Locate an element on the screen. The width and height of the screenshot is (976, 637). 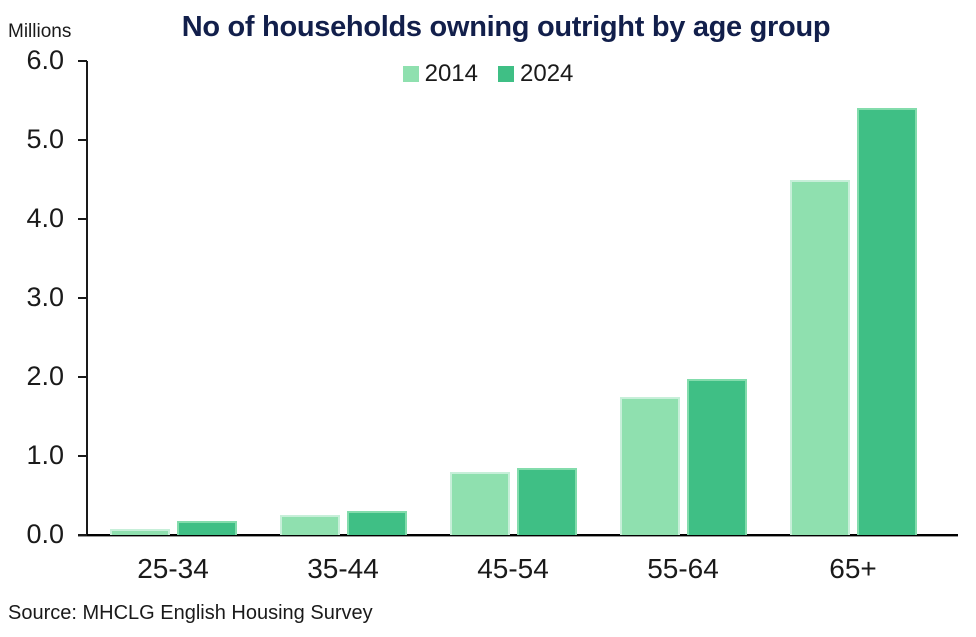
y-tick-label-2.0: 2.0 is located at coordinates (45, 376).